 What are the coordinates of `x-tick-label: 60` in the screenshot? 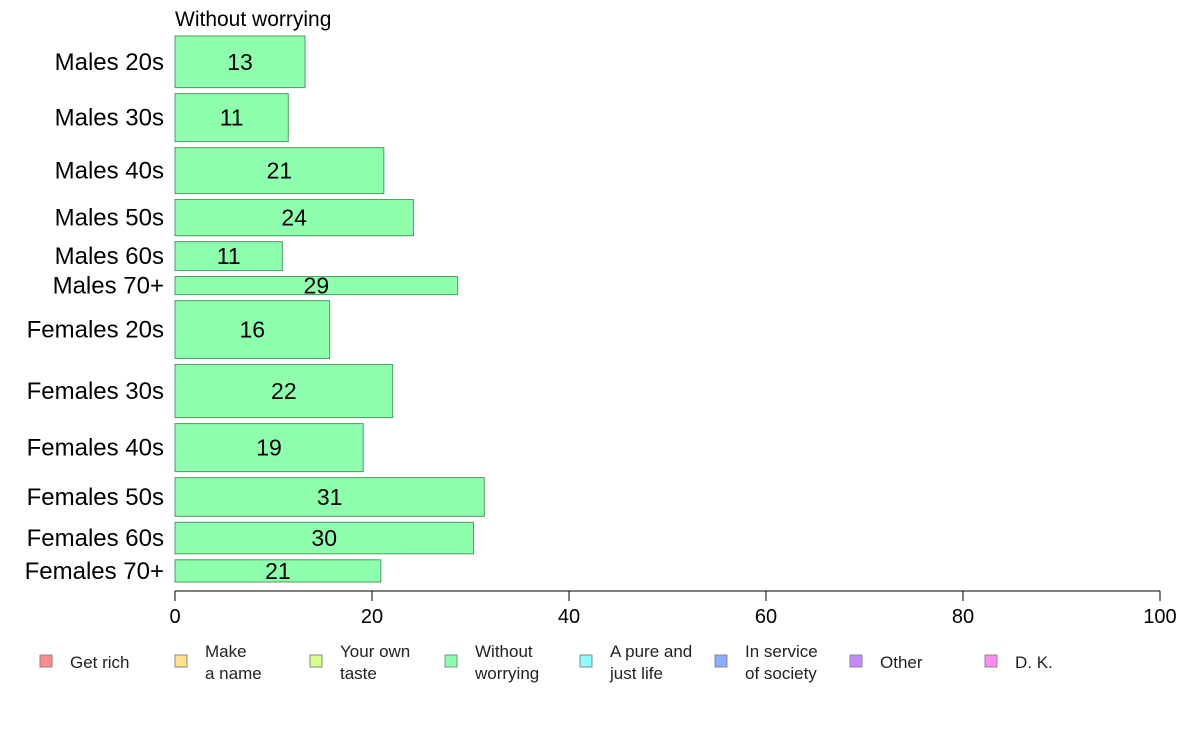 It's located at (766, 617).